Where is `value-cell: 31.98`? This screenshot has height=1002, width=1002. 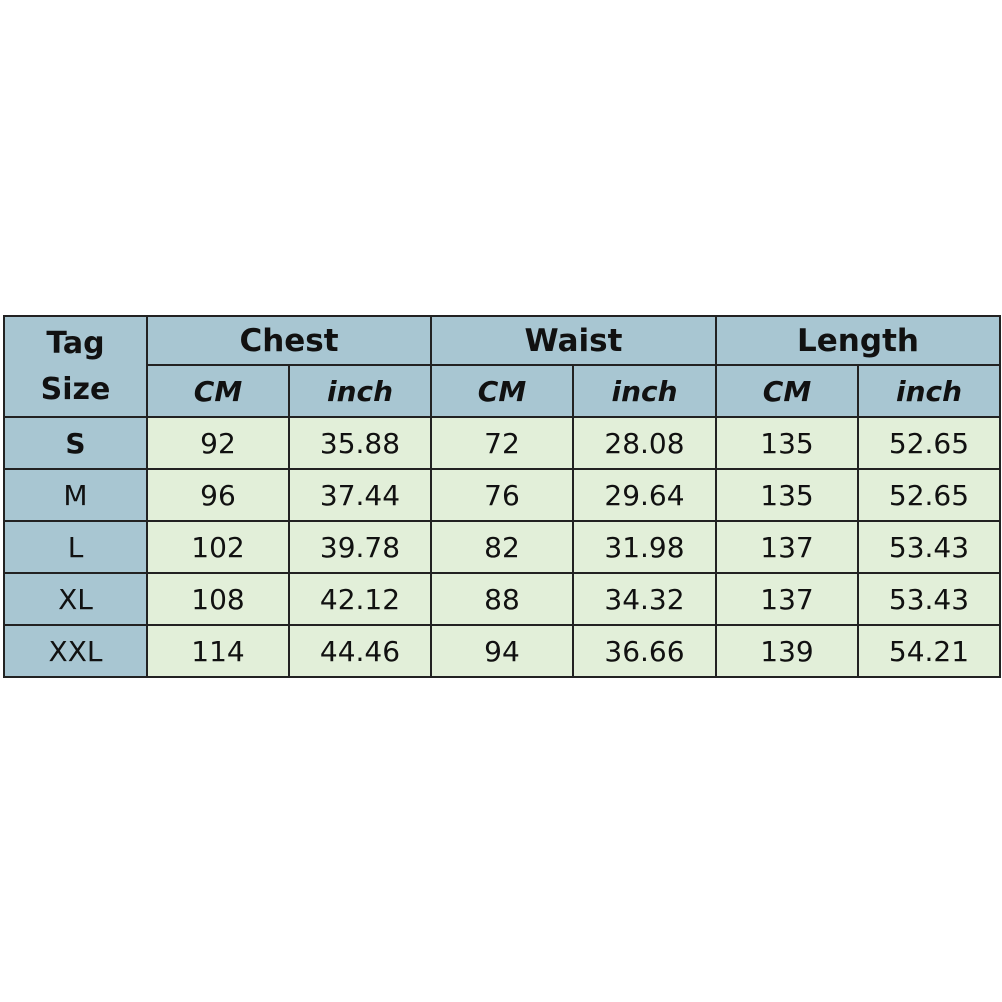 value-cell: 31.98 is located at coordinates (644, 547).